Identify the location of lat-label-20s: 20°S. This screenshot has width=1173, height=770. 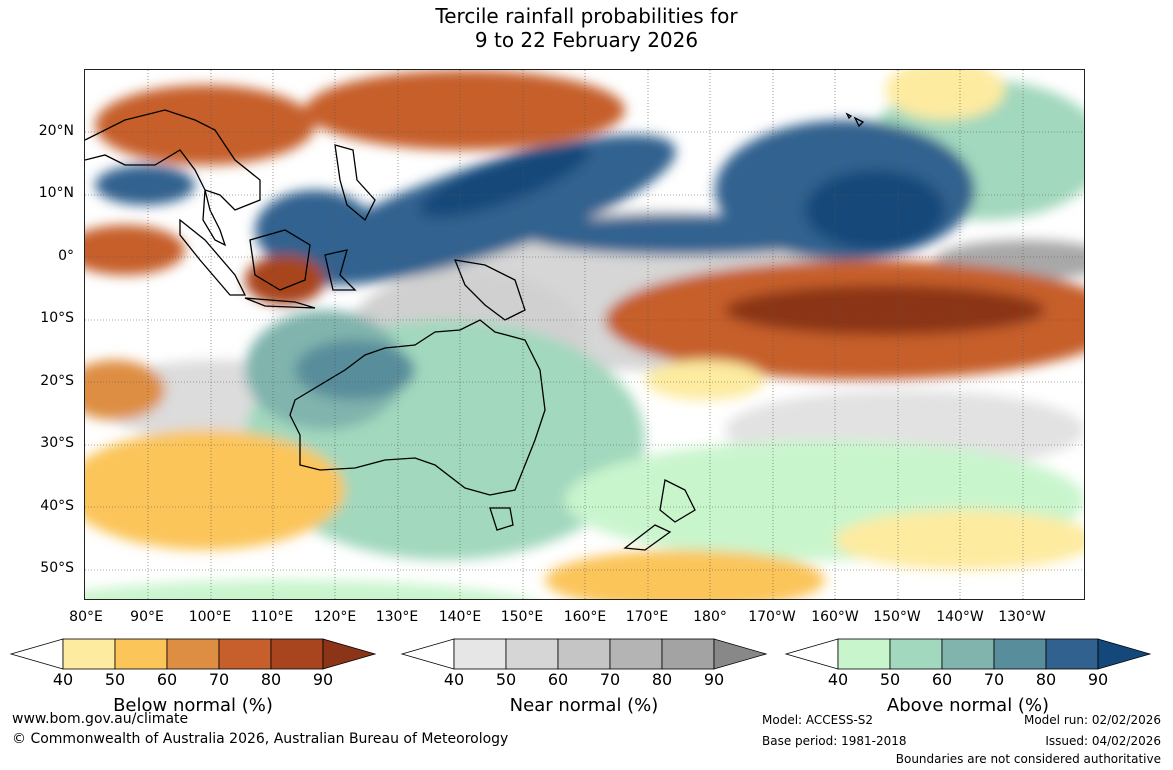
(57, 381).